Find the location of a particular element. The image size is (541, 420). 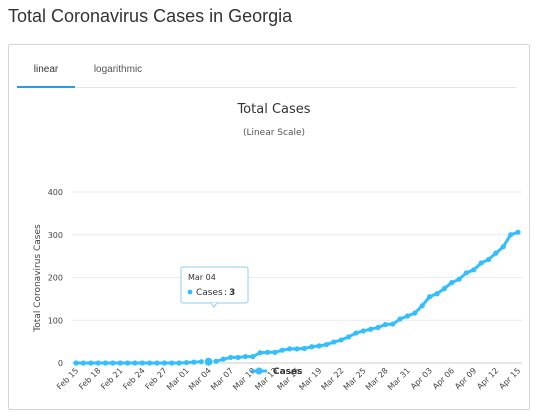

y-axis-ticks: 0 100 200 300 400 is located at coordinates (55, 278).